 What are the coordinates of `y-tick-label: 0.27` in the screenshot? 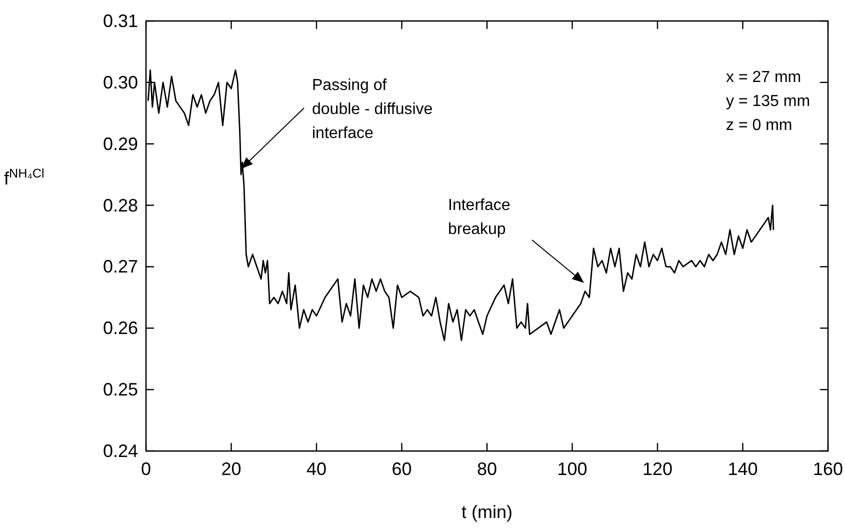 It's located at (120, 266).